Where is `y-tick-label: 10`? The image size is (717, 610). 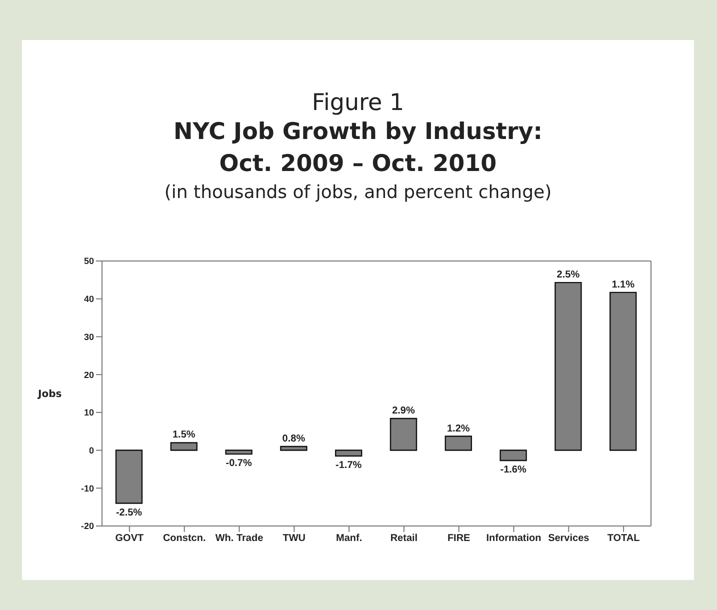 y-tick-label: 10 is located at coordinates (89, 413).